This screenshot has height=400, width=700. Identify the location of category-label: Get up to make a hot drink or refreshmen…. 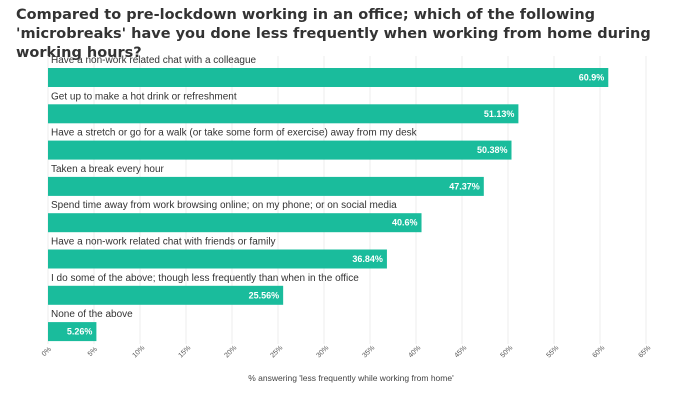
(144, 96).